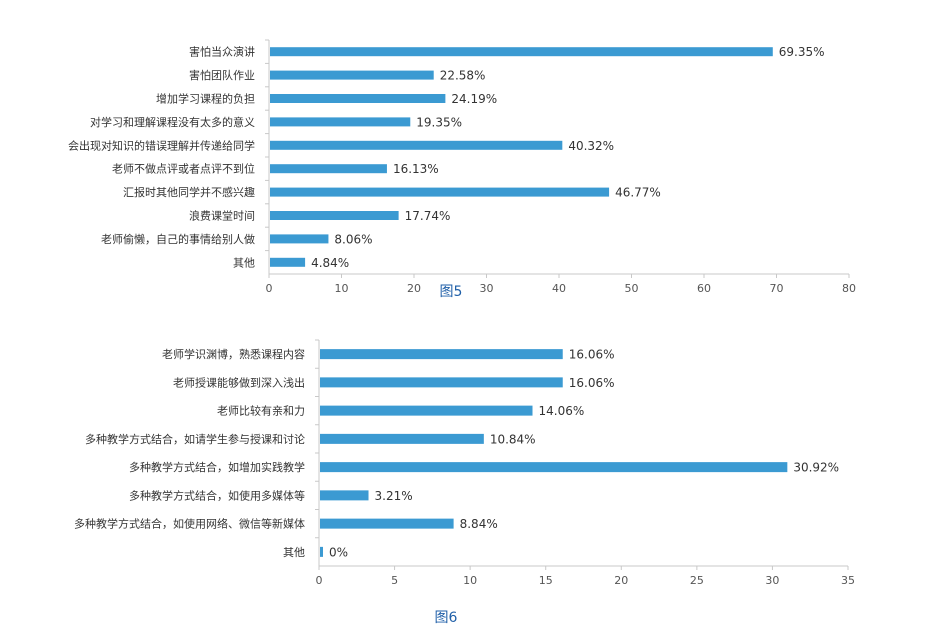  What do you see at coordinates (416, 169) in the screenshot?
I see `value-label: 16.13%` at bounding box center [416, 169].